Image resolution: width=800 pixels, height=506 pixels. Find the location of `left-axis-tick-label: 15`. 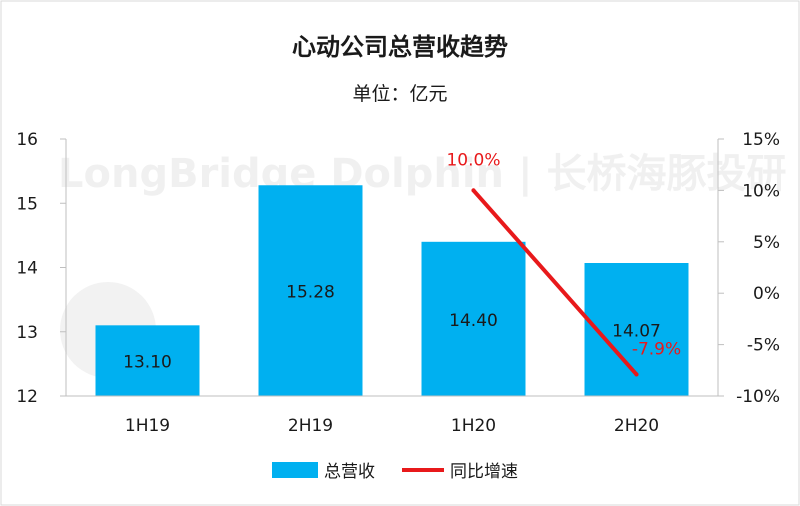

left-axis-tick-label: 15 is located at coordinates (27, 204).